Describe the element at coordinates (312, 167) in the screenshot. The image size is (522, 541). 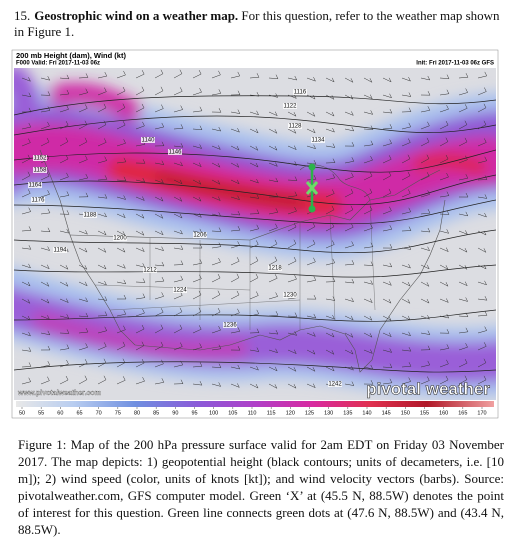
I see `green-dot` at that location.